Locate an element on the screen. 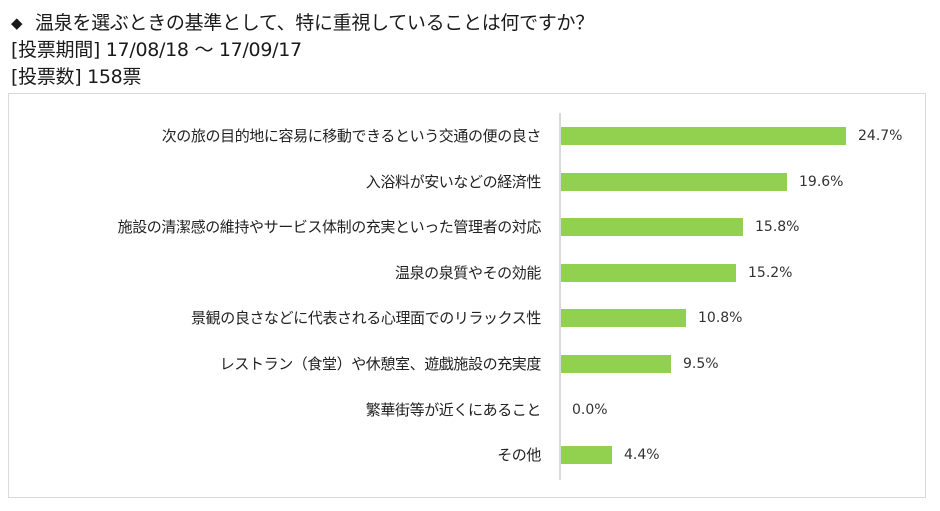 The image size is (940, 511). bar-row: 温泉の泉質やその効能 15.2% is located at coordinates (470, 273).